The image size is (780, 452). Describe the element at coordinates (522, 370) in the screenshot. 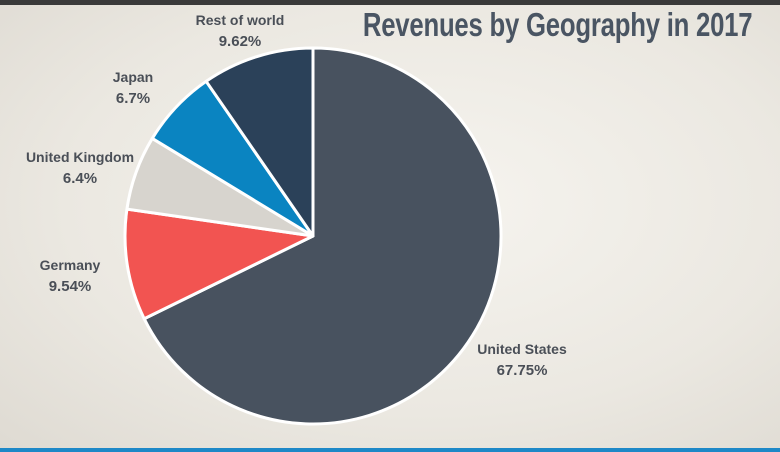

I see `slice-value-united-states: 67.75%` at that location.